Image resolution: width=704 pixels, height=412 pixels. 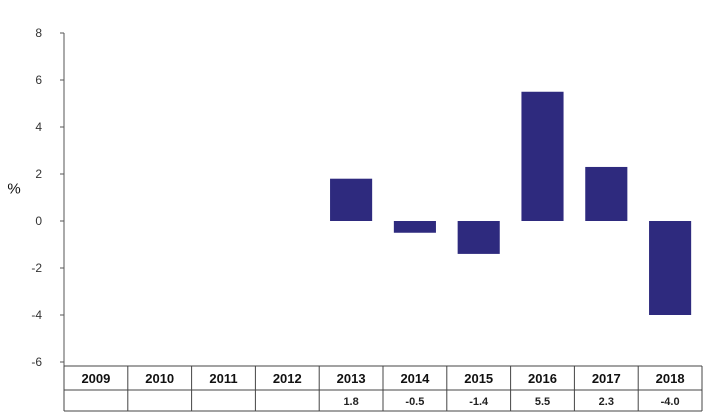 I want to click on bar-2013, so click(x=351, y=199).